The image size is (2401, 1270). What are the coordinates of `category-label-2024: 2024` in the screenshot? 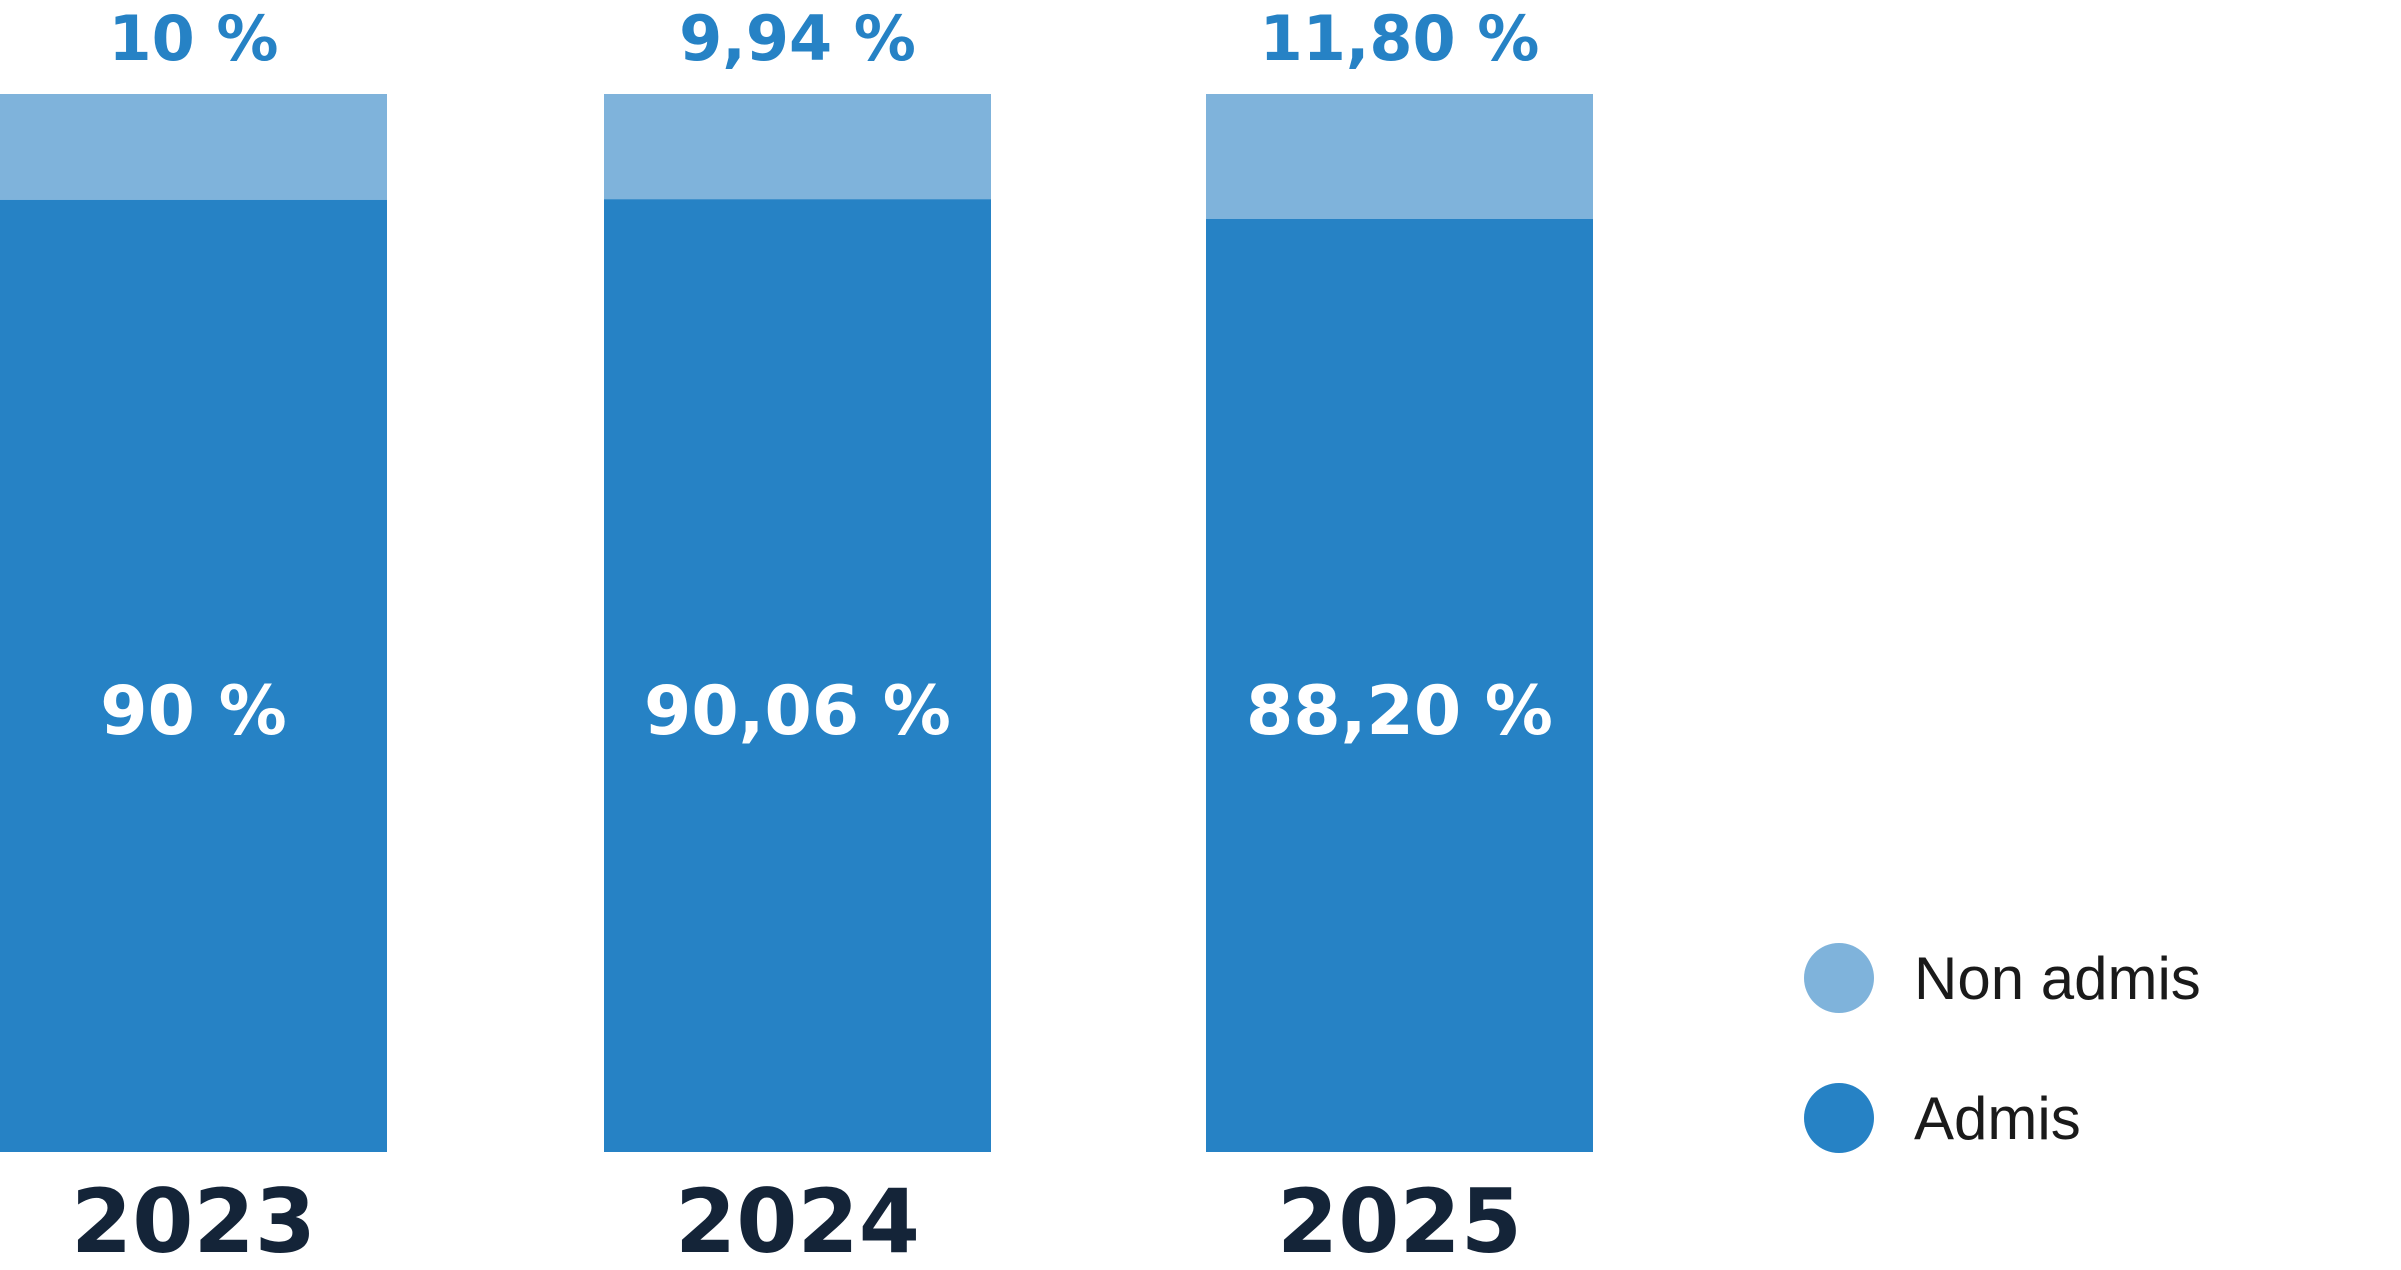 It's located at (797, 1220).